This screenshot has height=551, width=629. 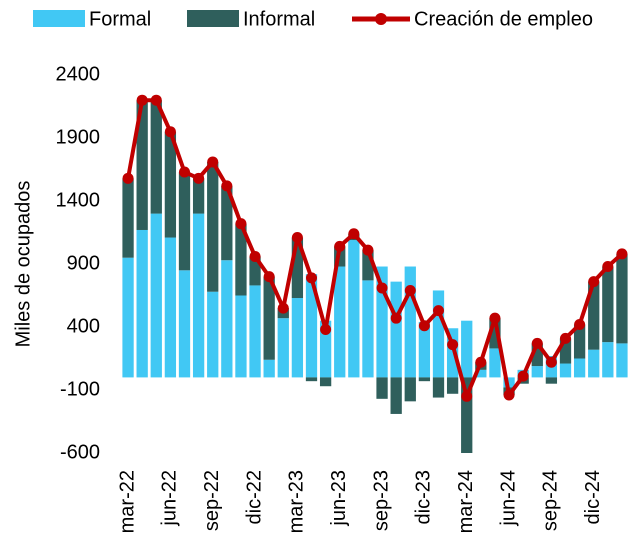 What do you see at coordinates (551, 500) in the screenshot?
I see `x-tick-label: sep-24` at bounding box center [551, 500].